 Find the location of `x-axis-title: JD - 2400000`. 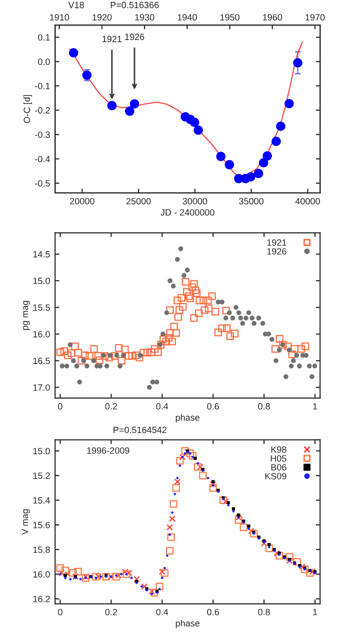

x-axis-title: JD - 2400000 is located at coordinates (187, 212).